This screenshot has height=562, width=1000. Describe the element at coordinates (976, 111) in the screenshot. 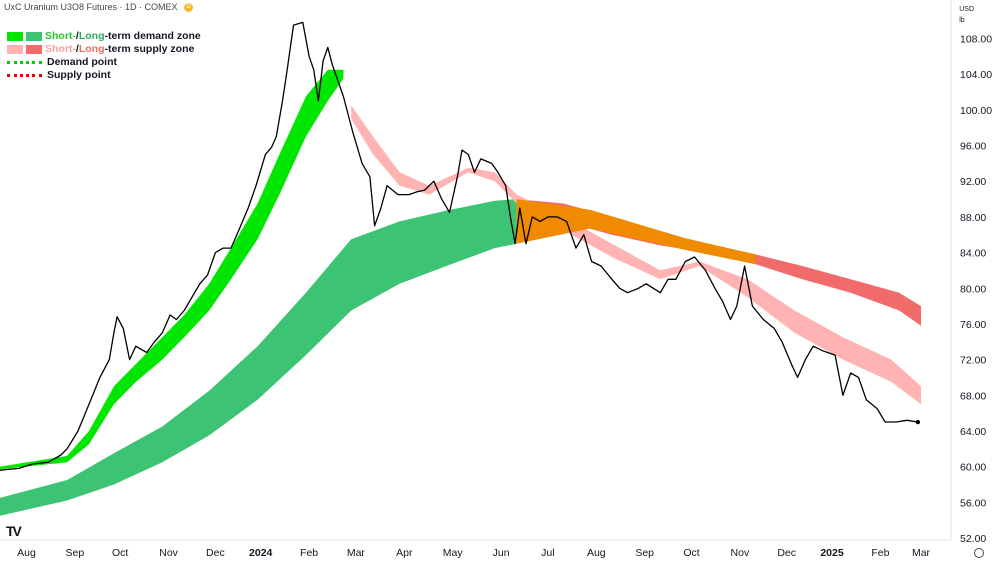

I see `y-tick-label: 100.00` at that location.